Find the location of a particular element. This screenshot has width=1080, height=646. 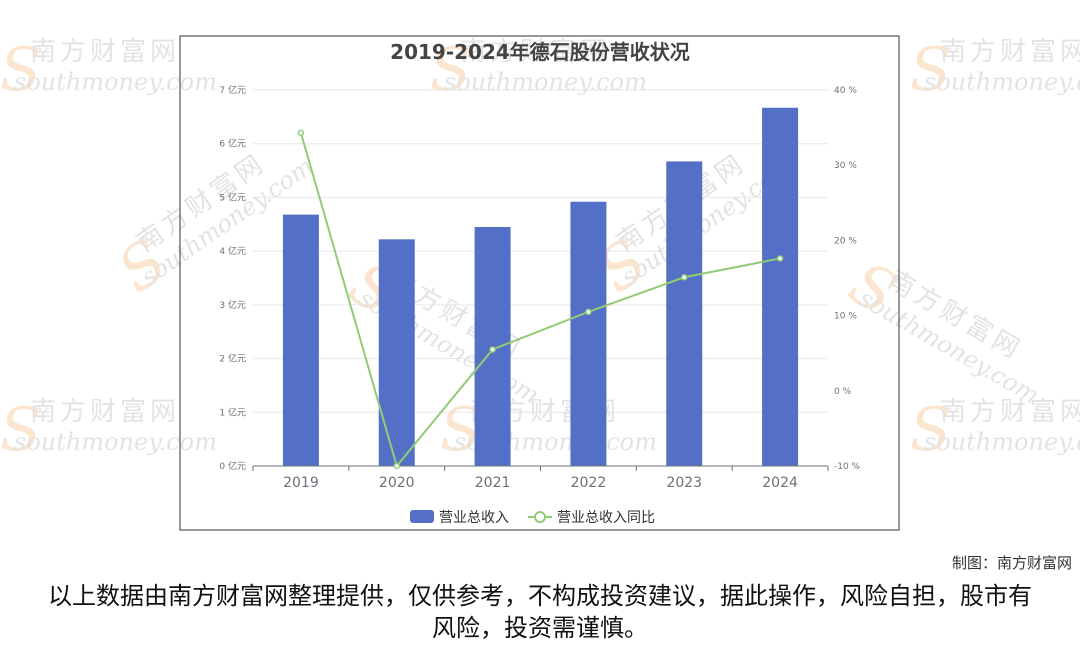

x-tick-label: 2023 is located at coordinates (684, 483).